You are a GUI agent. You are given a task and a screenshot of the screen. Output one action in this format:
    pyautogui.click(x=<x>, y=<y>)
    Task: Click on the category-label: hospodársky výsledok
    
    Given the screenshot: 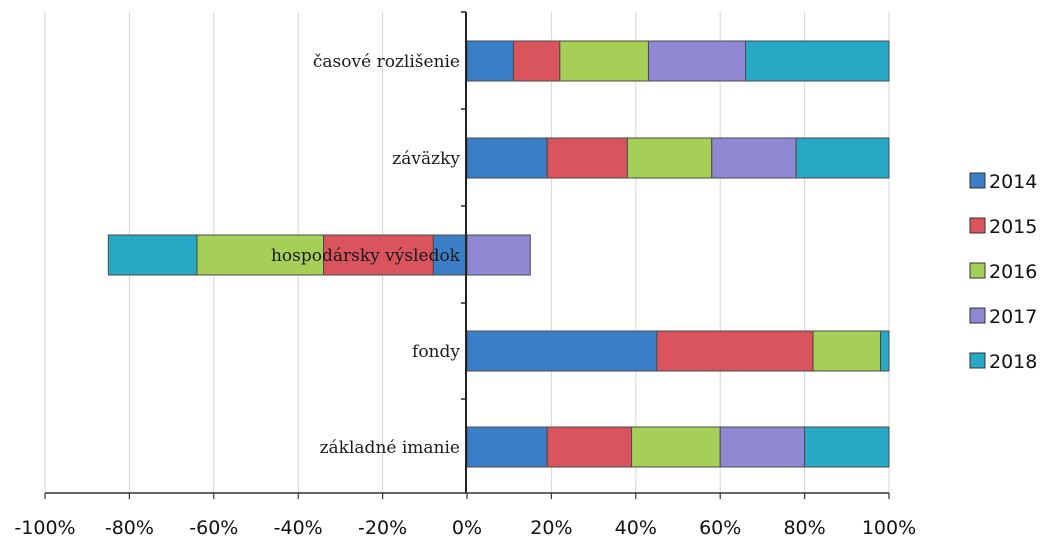 What is the action you would take?
    pyautogui.click(x=366, y=256)
    